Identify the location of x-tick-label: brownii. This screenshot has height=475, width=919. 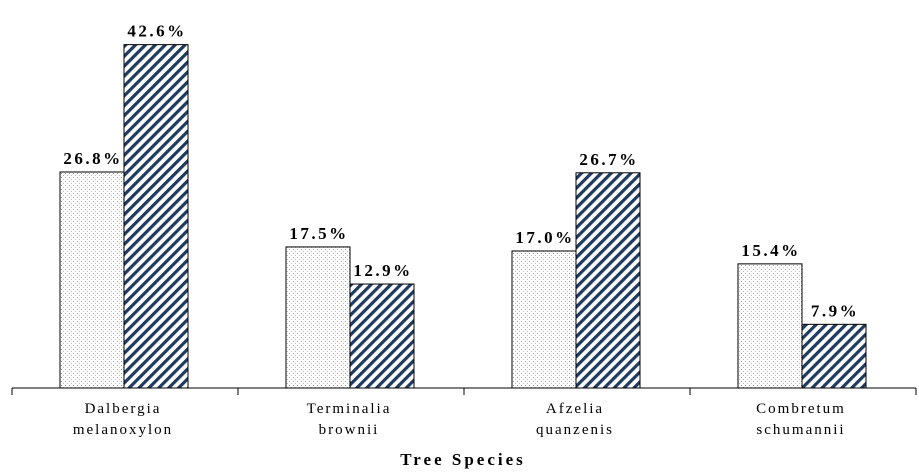
(349, 430).